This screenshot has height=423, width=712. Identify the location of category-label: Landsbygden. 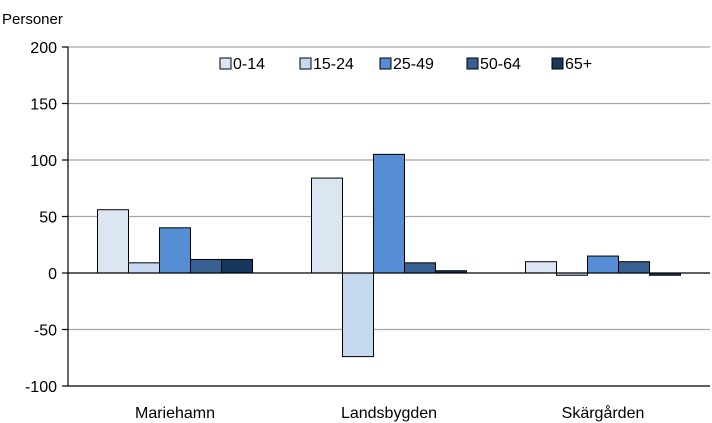
(389, 413).